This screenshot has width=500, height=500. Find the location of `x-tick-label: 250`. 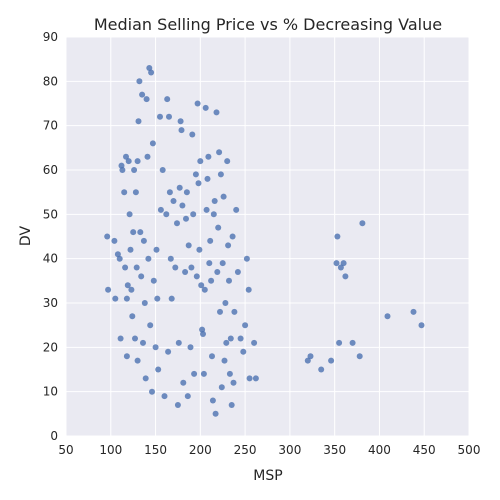

x-tick-label: 250 is located at coordinates (245, 450).